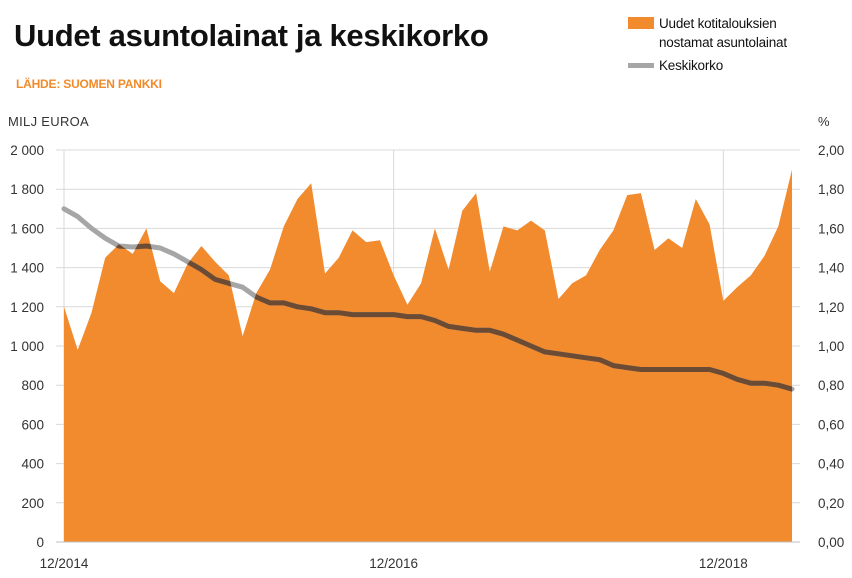 The width and height of the screenshot is (852, 578). Describe the element at coordinates (32, 424) in the screenshot. I see `y-left-tick-label: 600` at that location.